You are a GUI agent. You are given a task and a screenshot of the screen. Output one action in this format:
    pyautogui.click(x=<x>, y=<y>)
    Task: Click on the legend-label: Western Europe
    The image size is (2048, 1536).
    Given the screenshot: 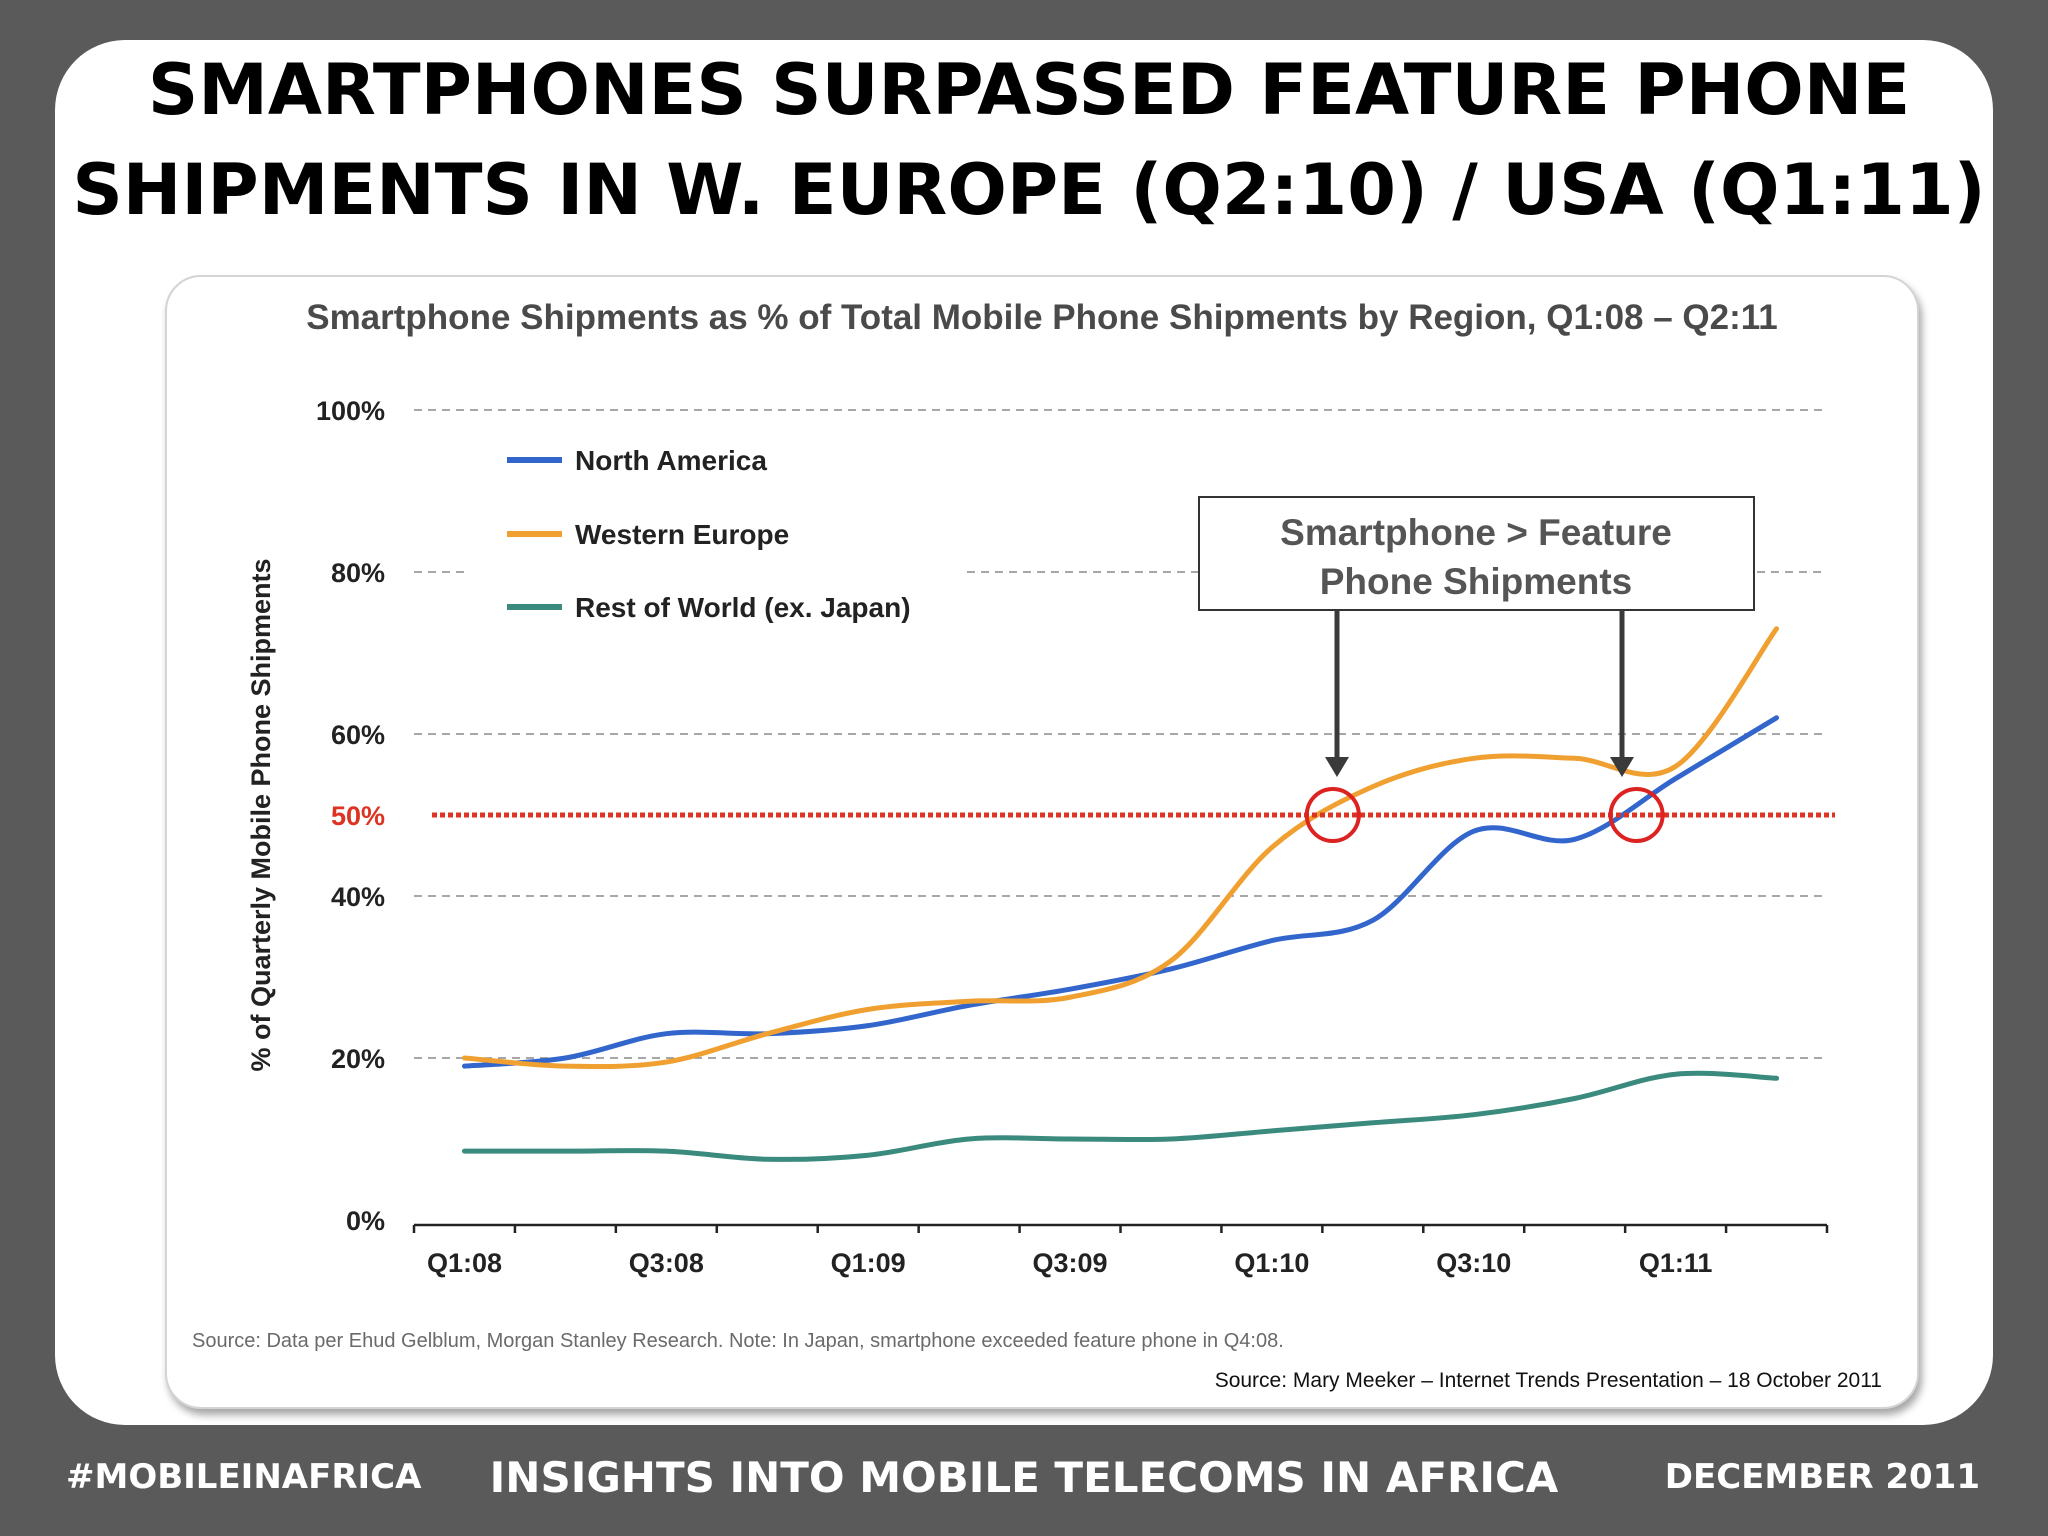 What is the action you would take?
    pyautogui.click(x=682, y=534)
    